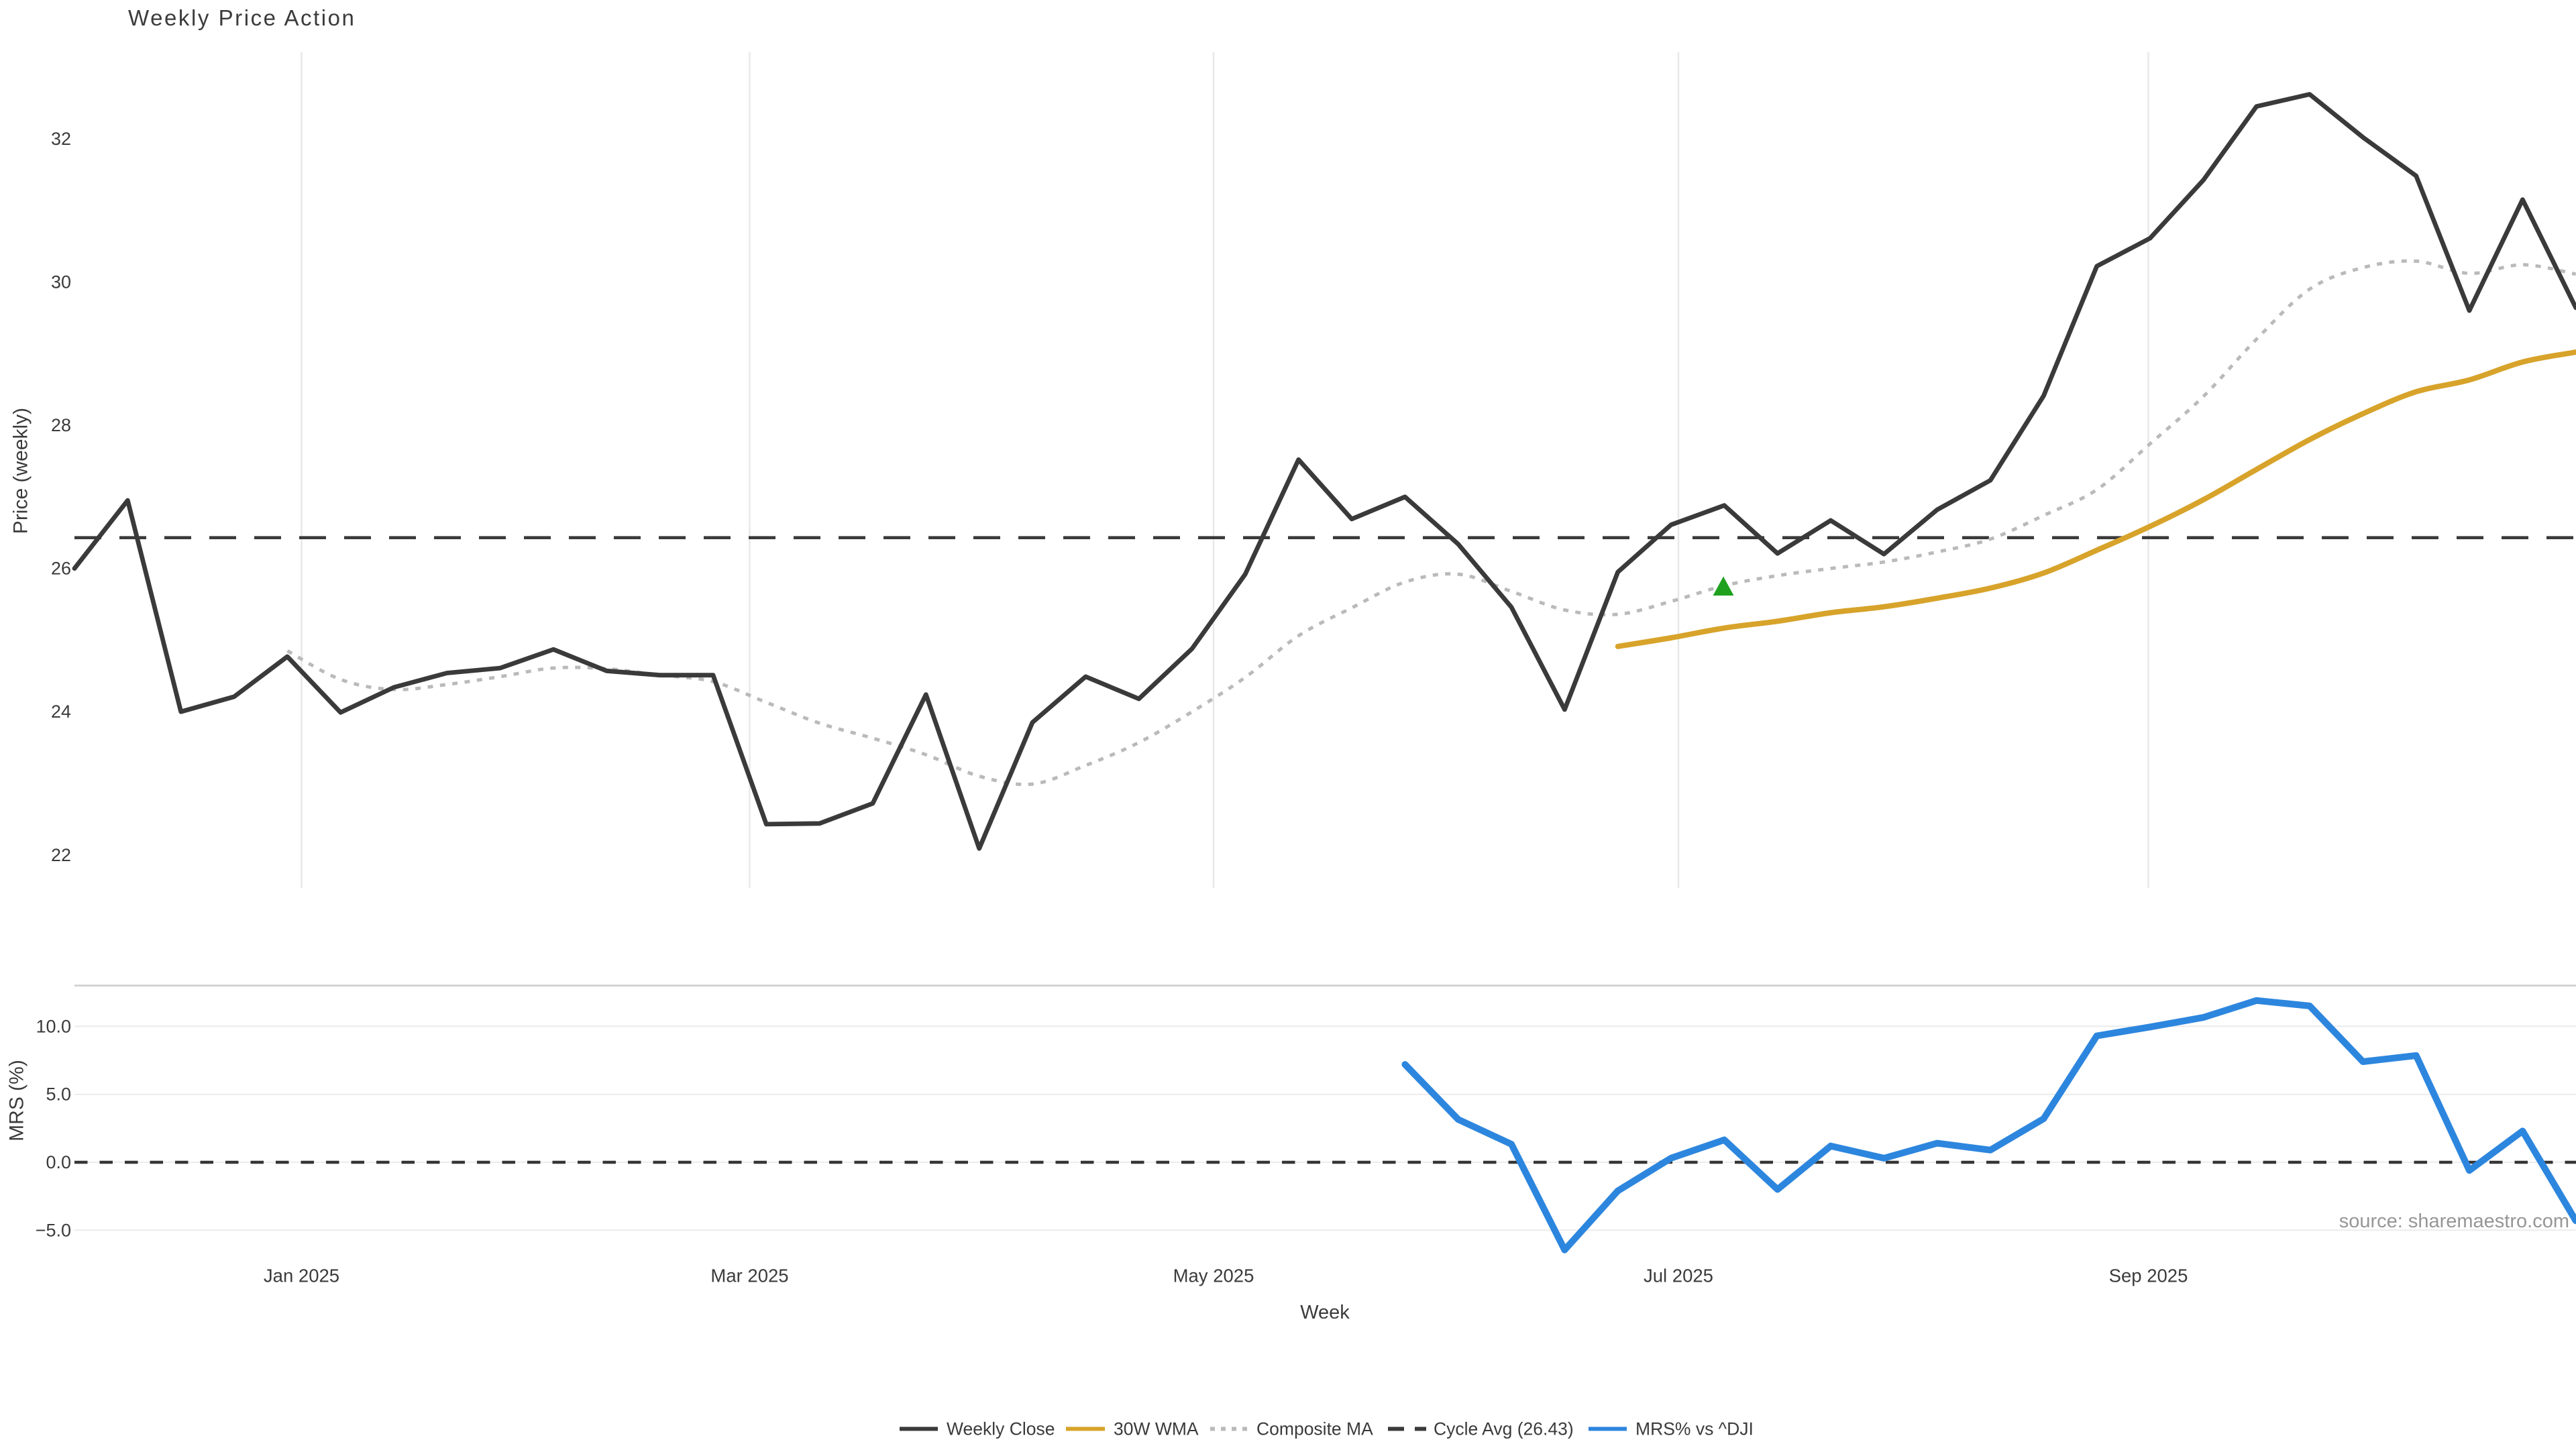 The image size is (2576, 1452). What do you see at coordinates (53, 1230) in the screenshot?
I see `svg-text: −5.0` at bounding box center [53, 1230].